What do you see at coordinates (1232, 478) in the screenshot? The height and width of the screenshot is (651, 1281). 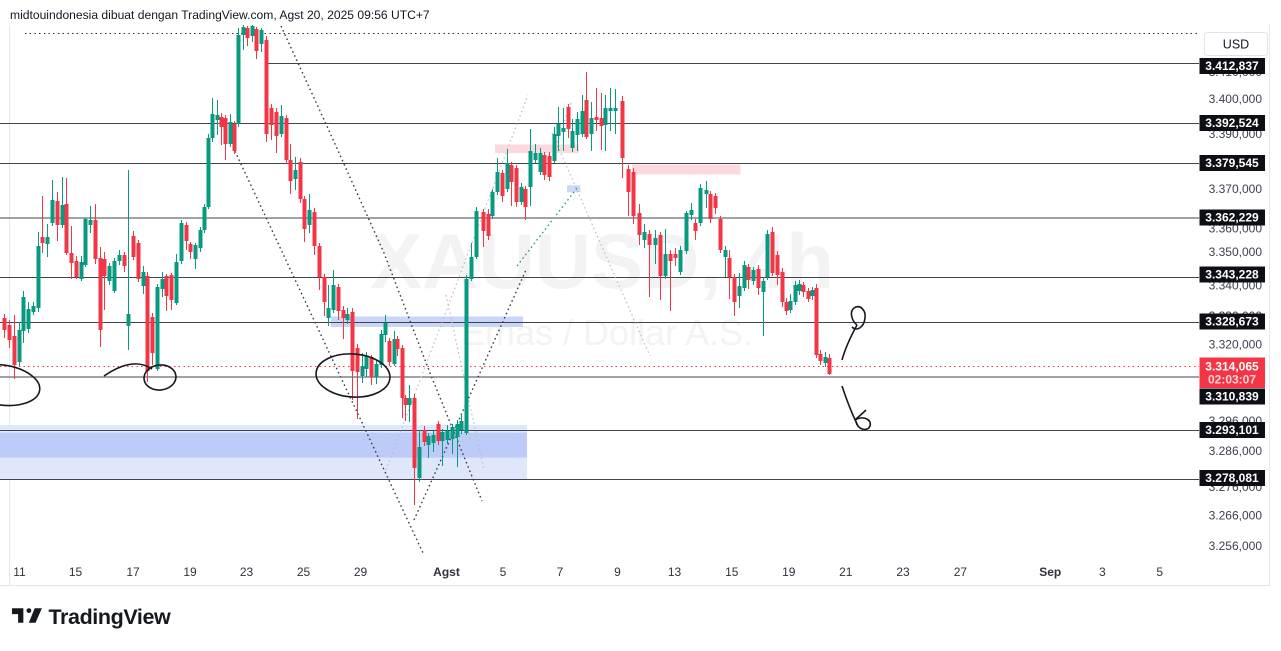 I see `svg-text: 3.278,081` at bounding box center [1232, 478].